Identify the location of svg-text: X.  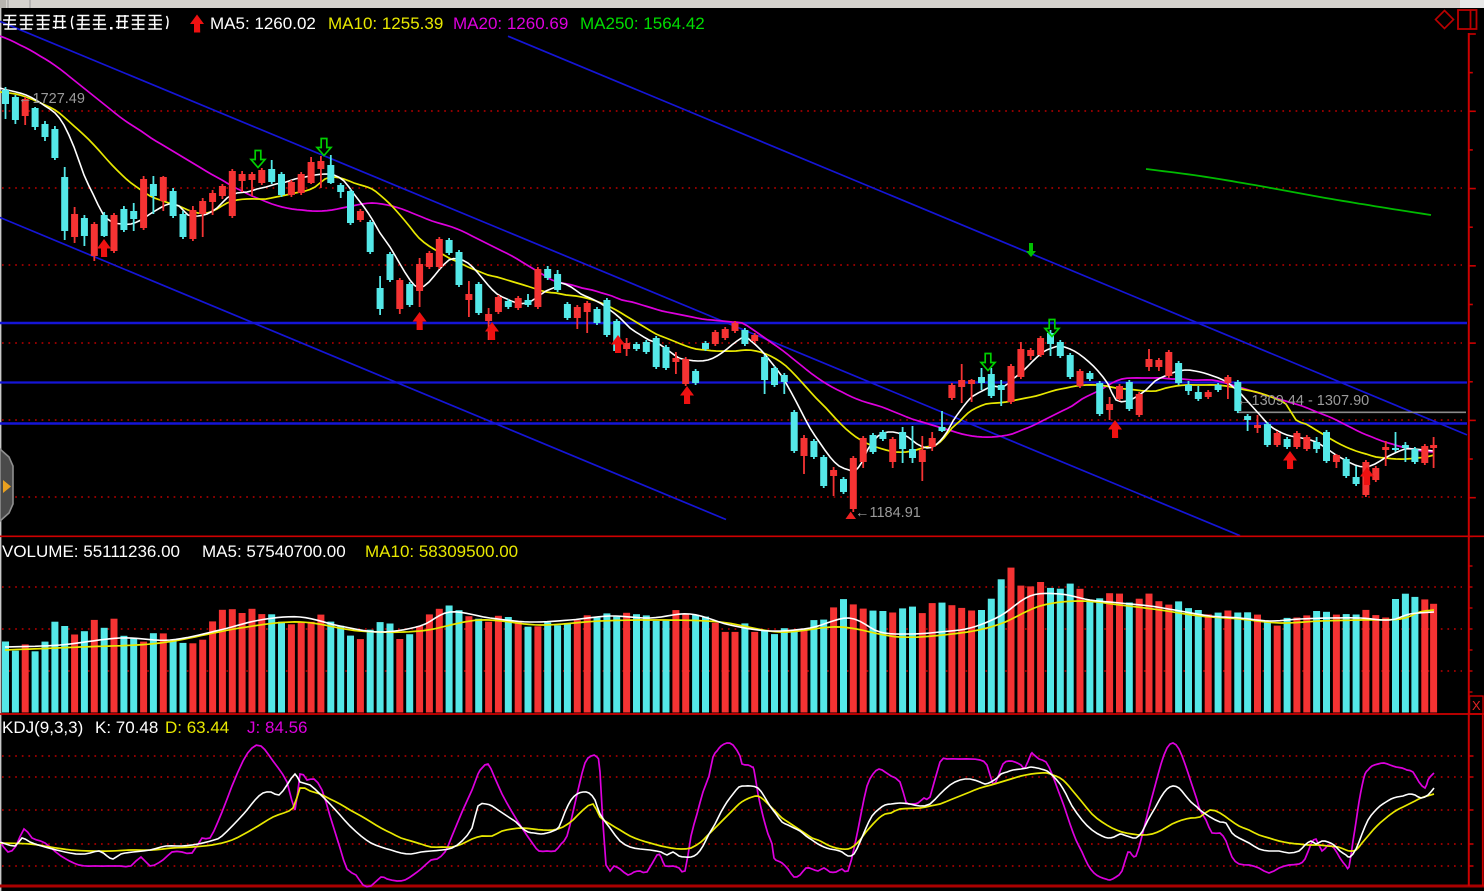
(1476, 705).